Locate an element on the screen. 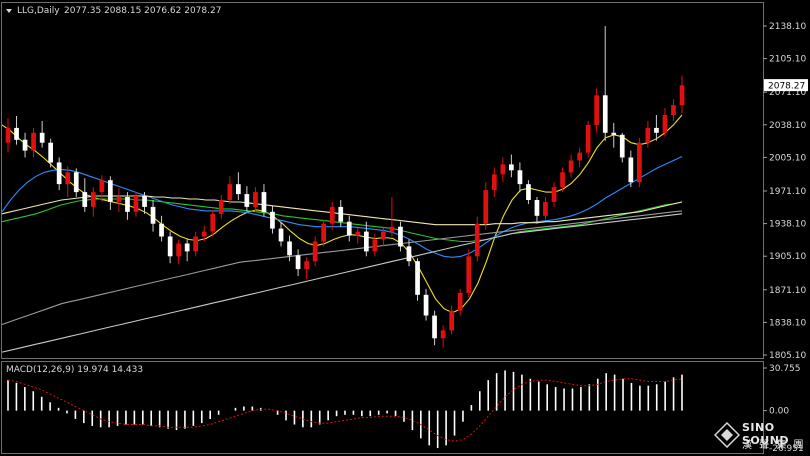  price-axis-label: 2005.10 is located at coordinates (787, 158).